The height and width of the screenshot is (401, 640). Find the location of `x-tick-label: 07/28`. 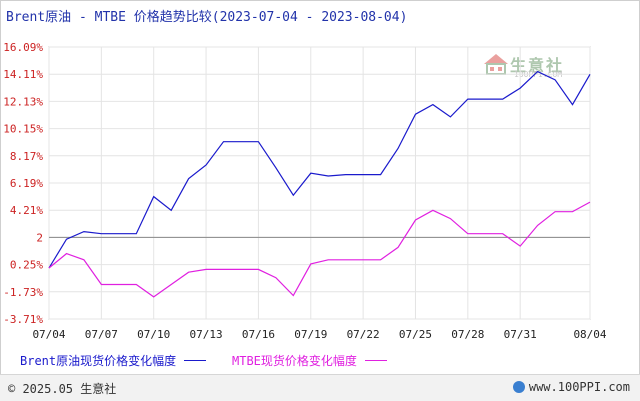

x-tick-label: 07/28 is located at coordinates (467, 334).